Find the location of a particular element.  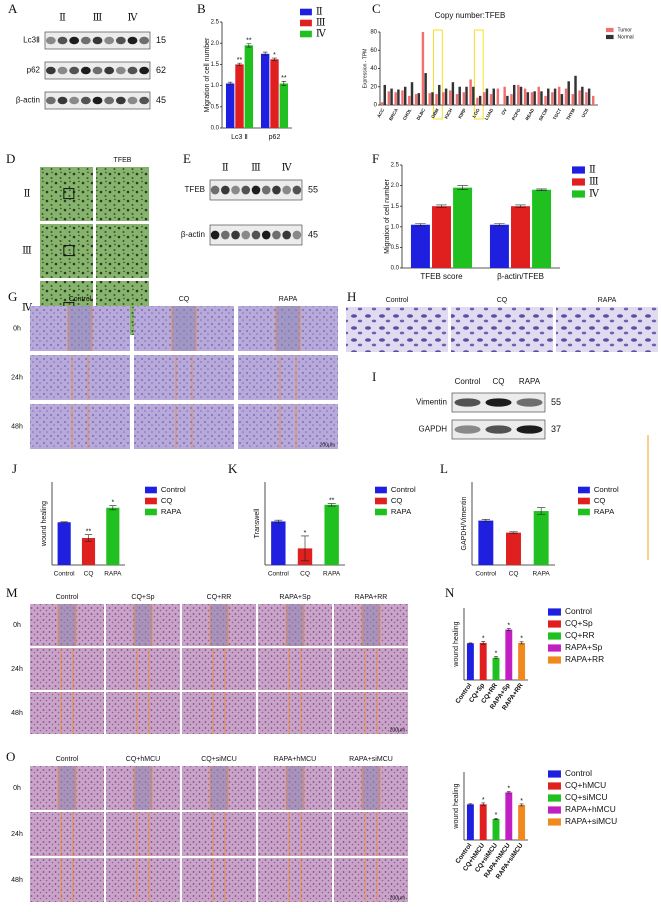

x-tick-label: GBM is located at coordinates (435, 113).